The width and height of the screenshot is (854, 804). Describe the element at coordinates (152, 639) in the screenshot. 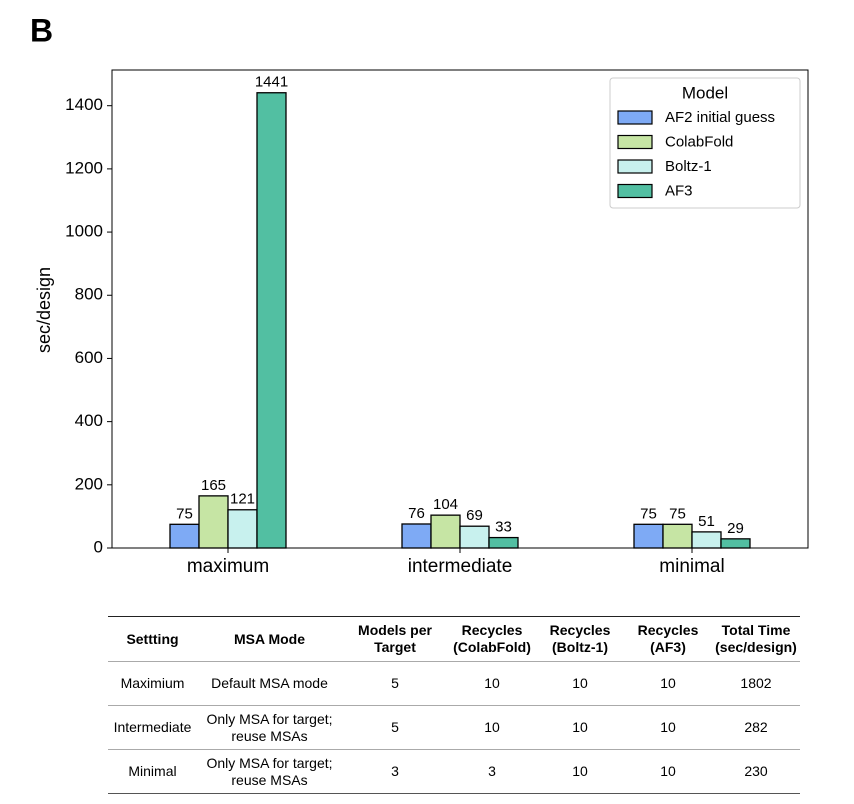

I see `header-cell: Settting` at that location.